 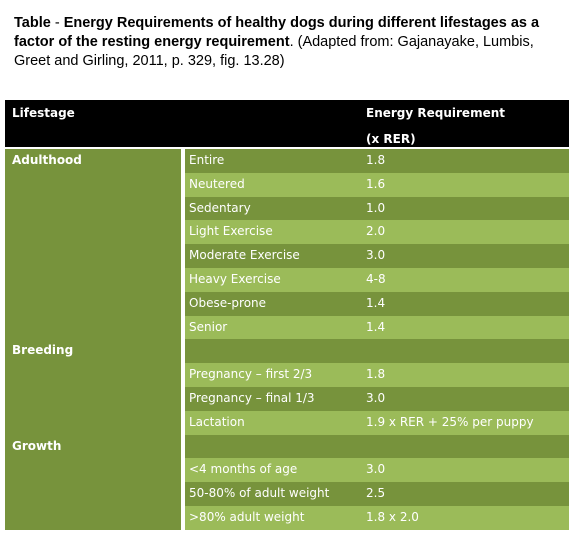 I want to click on table-row: <4 months of age 3.0, so click(x=377, y=470).